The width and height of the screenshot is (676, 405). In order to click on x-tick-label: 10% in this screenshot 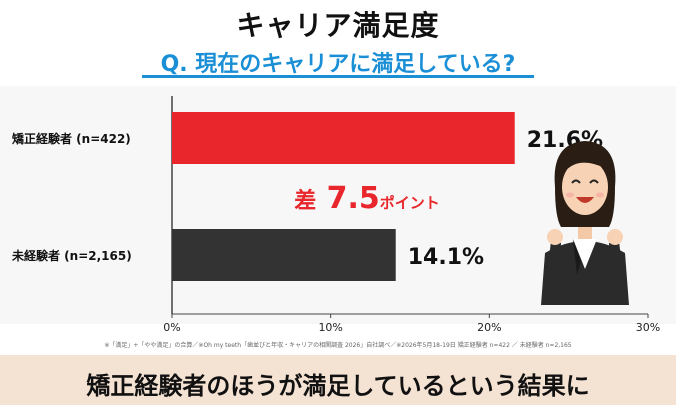, I will do `click(330, 327)`.